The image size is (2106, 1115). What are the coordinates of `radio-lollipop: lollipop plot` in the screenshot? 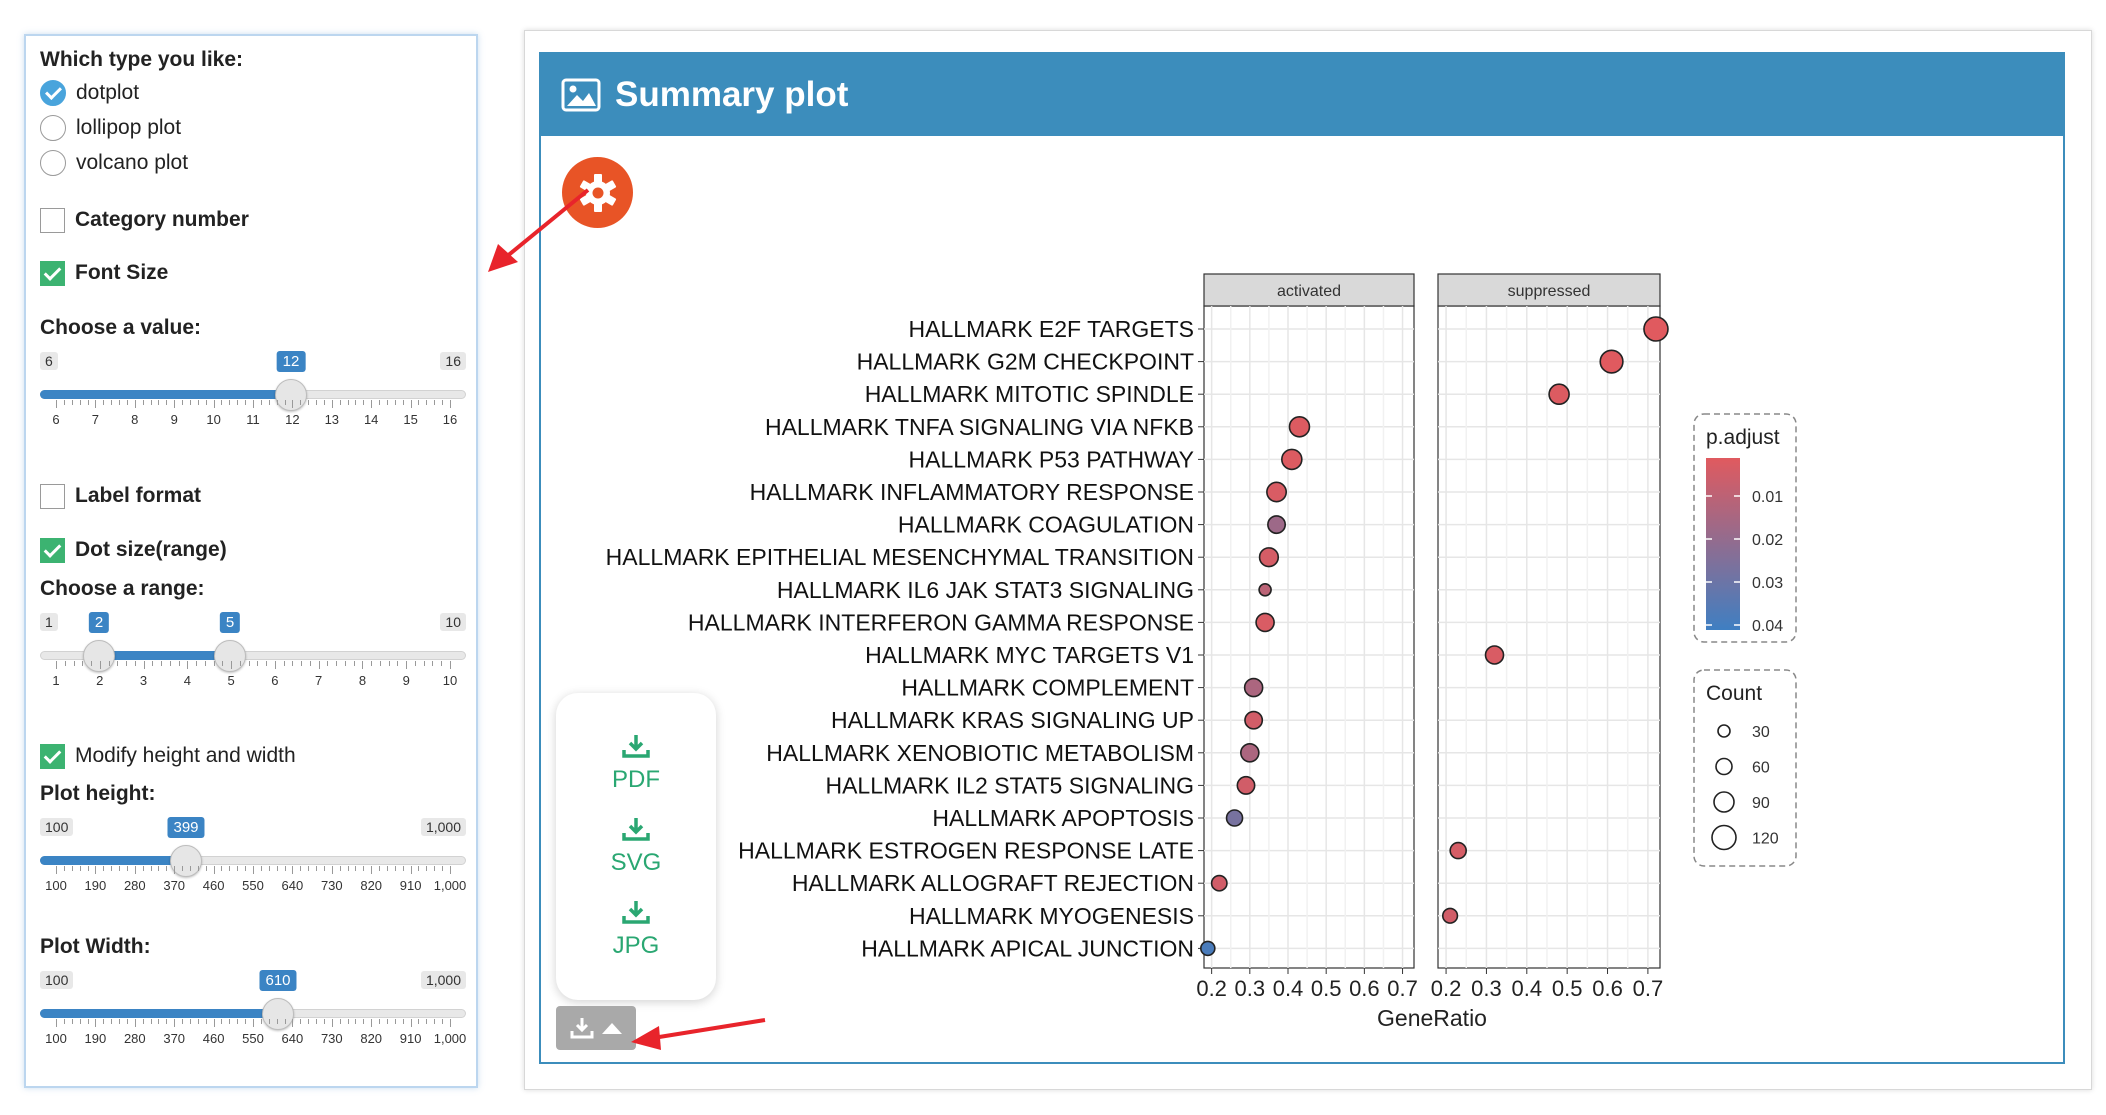 It's located at (110, 128).